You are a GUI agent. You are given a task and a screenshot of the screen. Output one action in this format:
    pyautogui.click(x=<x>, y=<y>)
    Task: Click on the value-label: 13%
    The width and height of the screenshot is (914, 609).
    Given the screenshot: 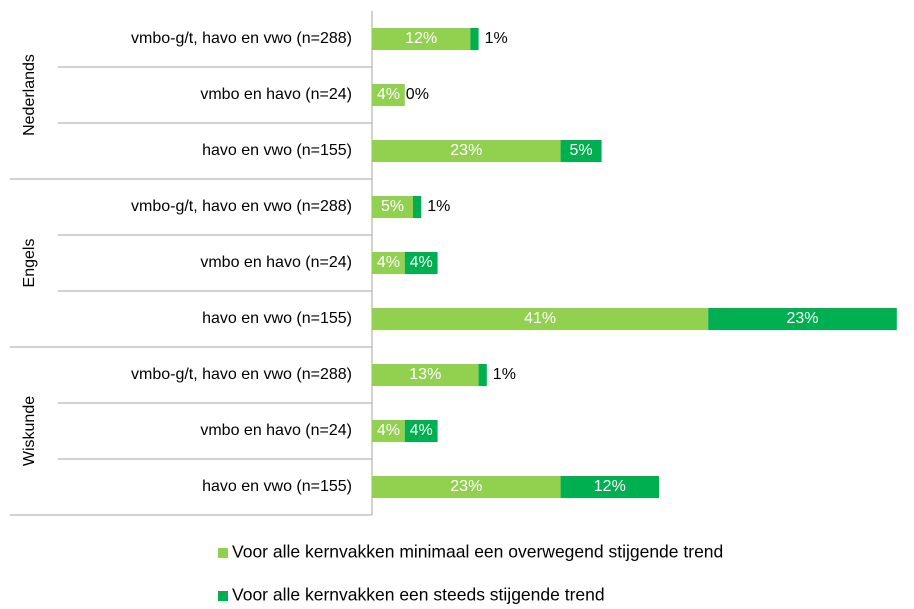 What is the action you would take?
    pyautogui.click(x=425, y=374)
    